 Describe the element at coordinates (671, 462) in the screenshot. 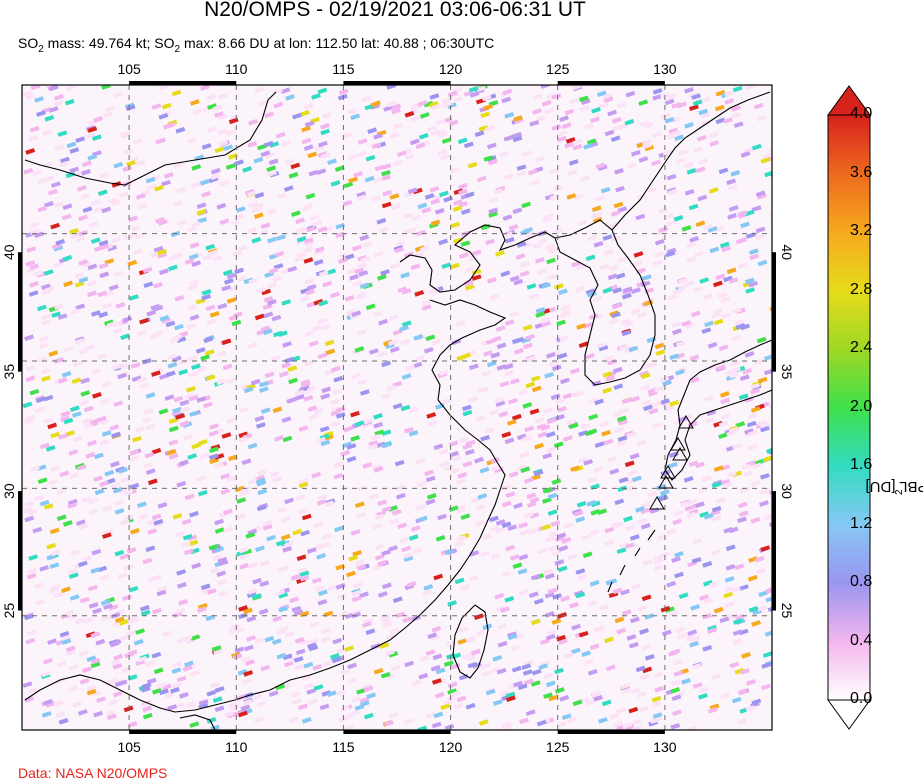

I see `volcano-markers` at that location.